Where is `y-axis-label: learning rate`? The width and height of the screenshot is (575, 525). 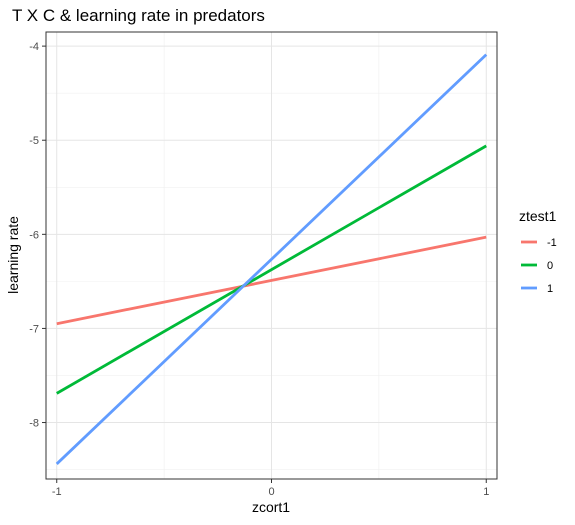 y-axis-label: learning rate is located at coordinates (13, 255).